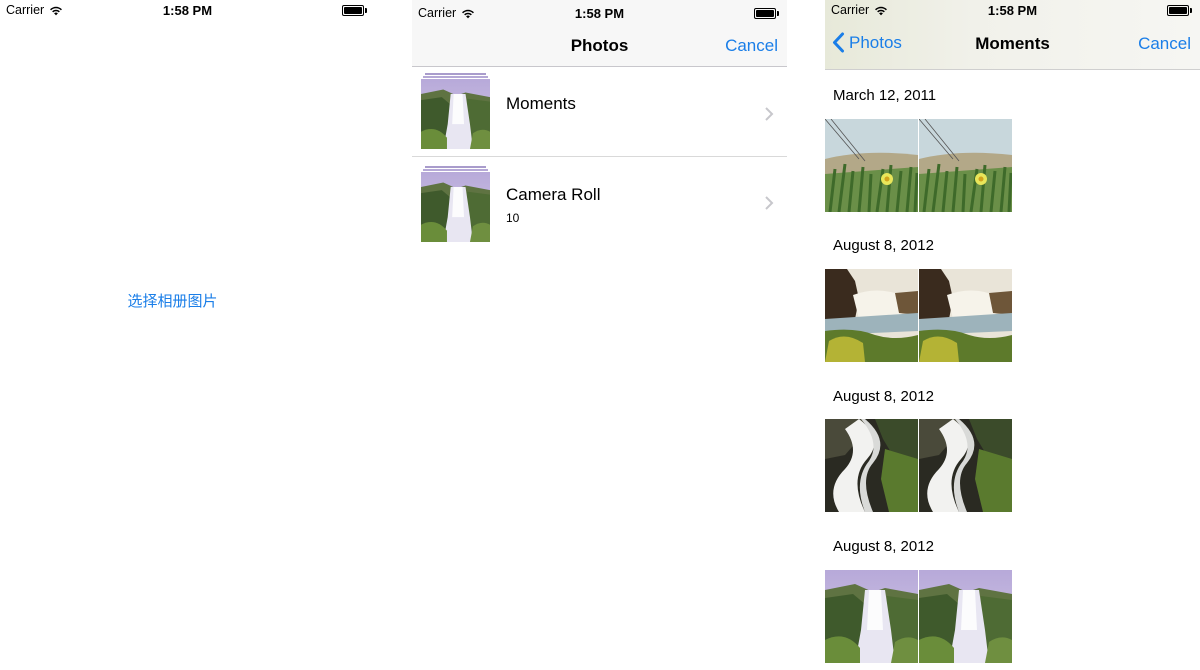 This screenshot has width=1200, height=670. Describe the element at coordinates (541, 104) in the screenshot. I see `album-name: Moments` at that location.